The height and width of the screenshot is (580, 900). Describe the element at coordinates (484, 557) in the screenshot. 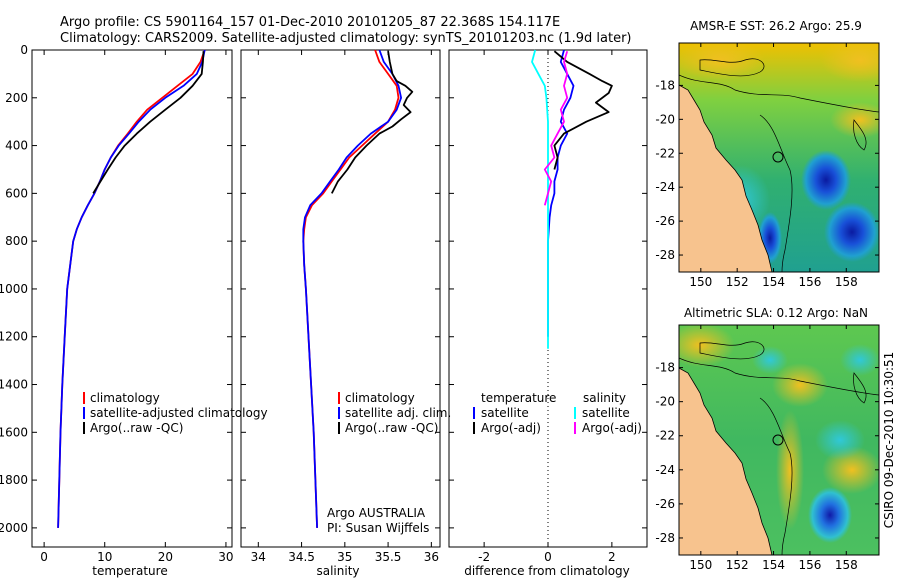

I see `x-tick-label: -2` at that location.